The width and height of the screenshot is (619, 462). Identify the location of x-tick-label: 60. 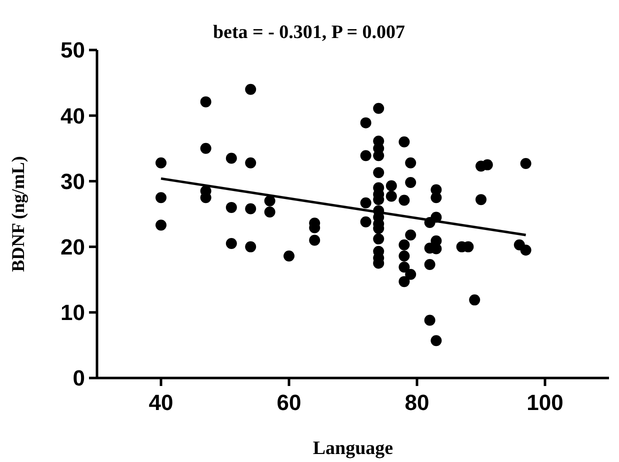
(289, 402).